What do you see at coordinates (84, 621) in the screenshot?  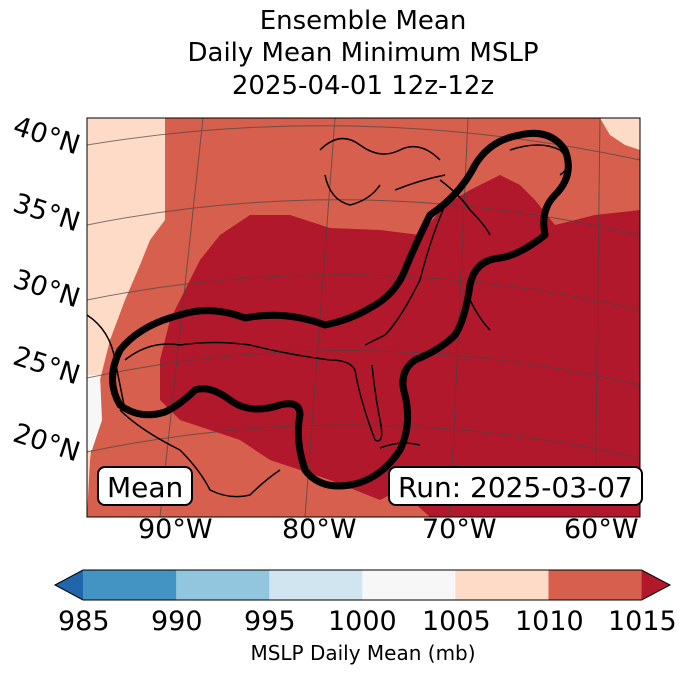 I see `colorbar-tick-985: 985` at bounding box center [84, 621].